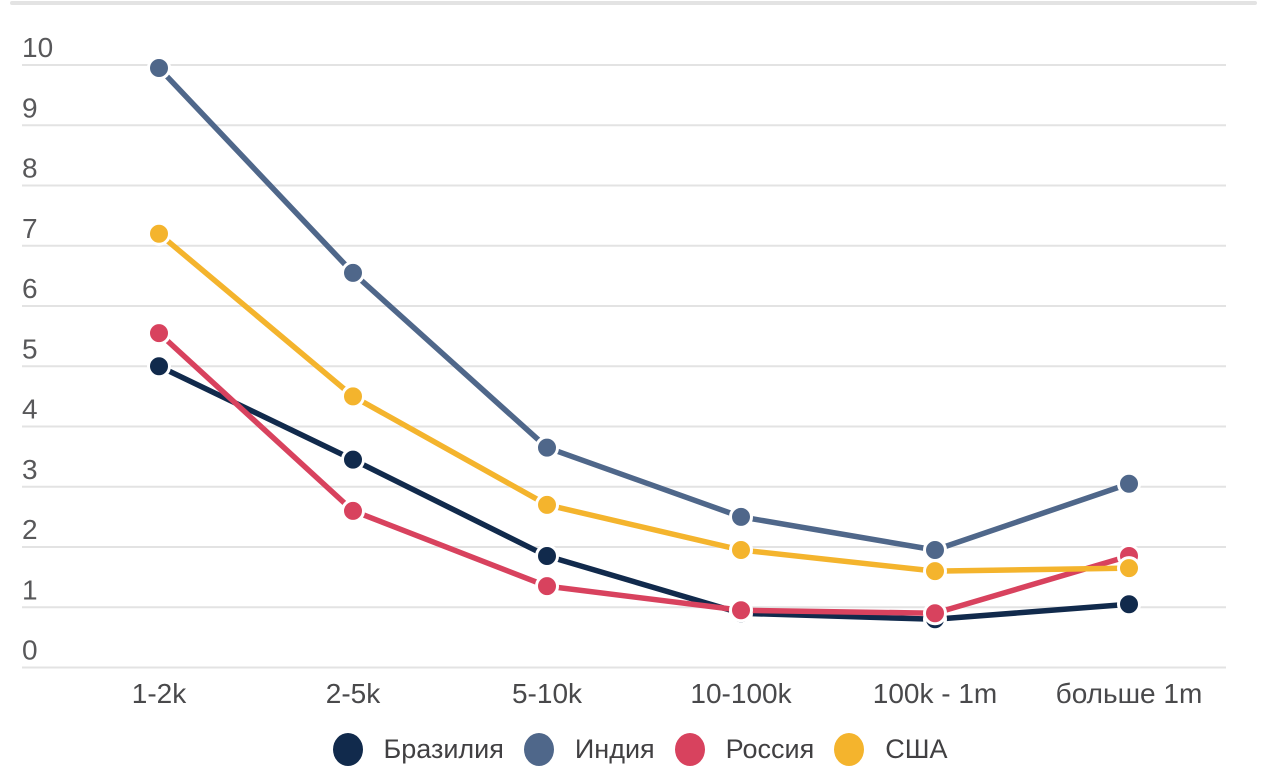 The height and width of the screenshot is (768, 1280). Describe the element at coordinates (30, 650) in the screenshot. I see `y-tick-label-0: 0` at that location.